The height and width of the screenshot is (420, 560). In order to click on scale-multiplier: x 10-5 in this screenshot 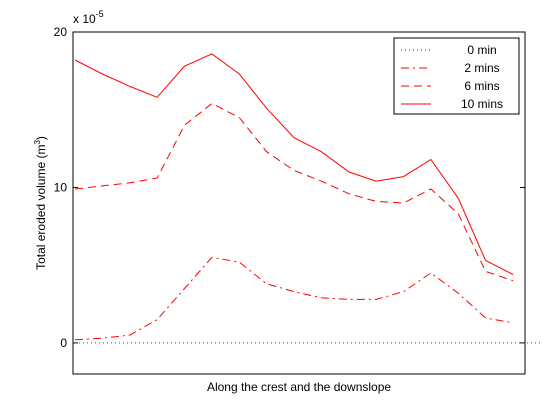, I will do `click(88, 17)`.